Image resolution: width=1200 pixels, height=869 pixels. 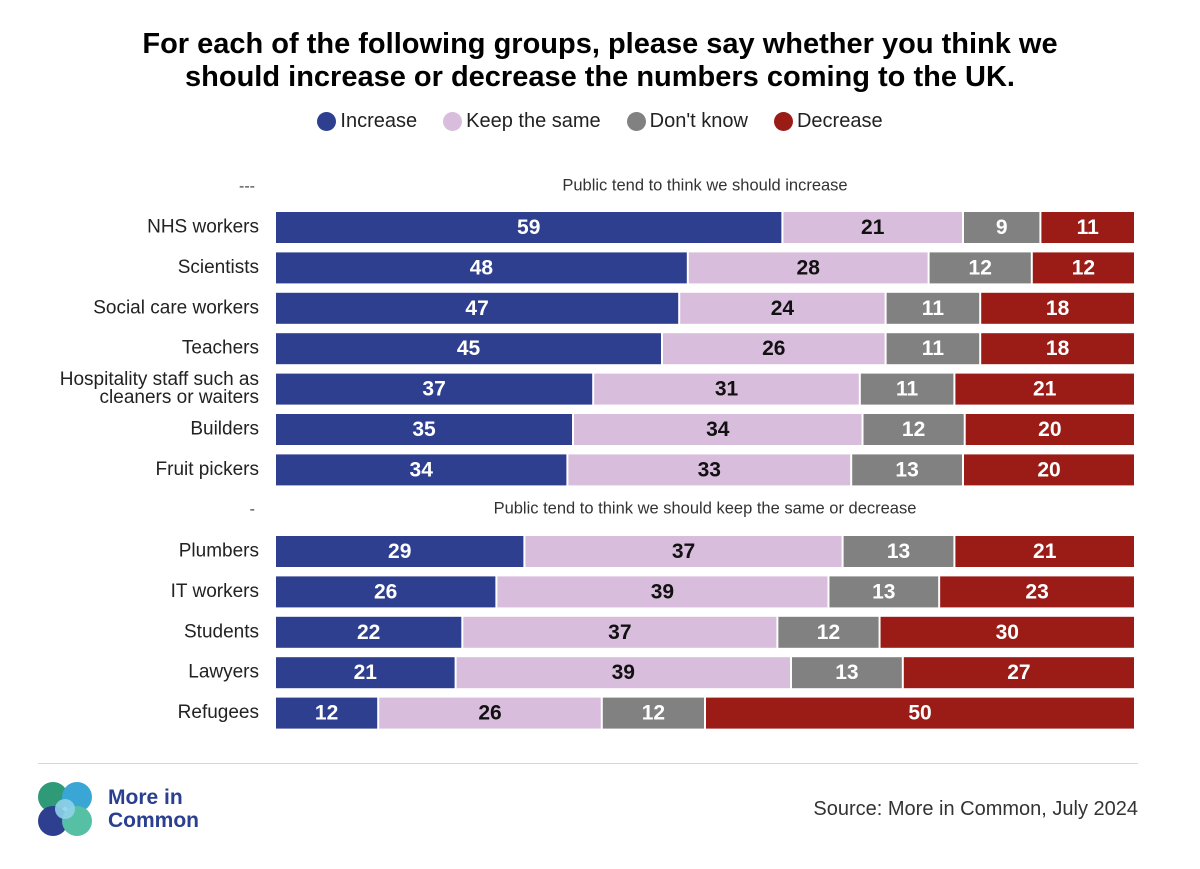 I want to click on data-label-teachers-keep-the-same: 26, so click(x=773, y=348).